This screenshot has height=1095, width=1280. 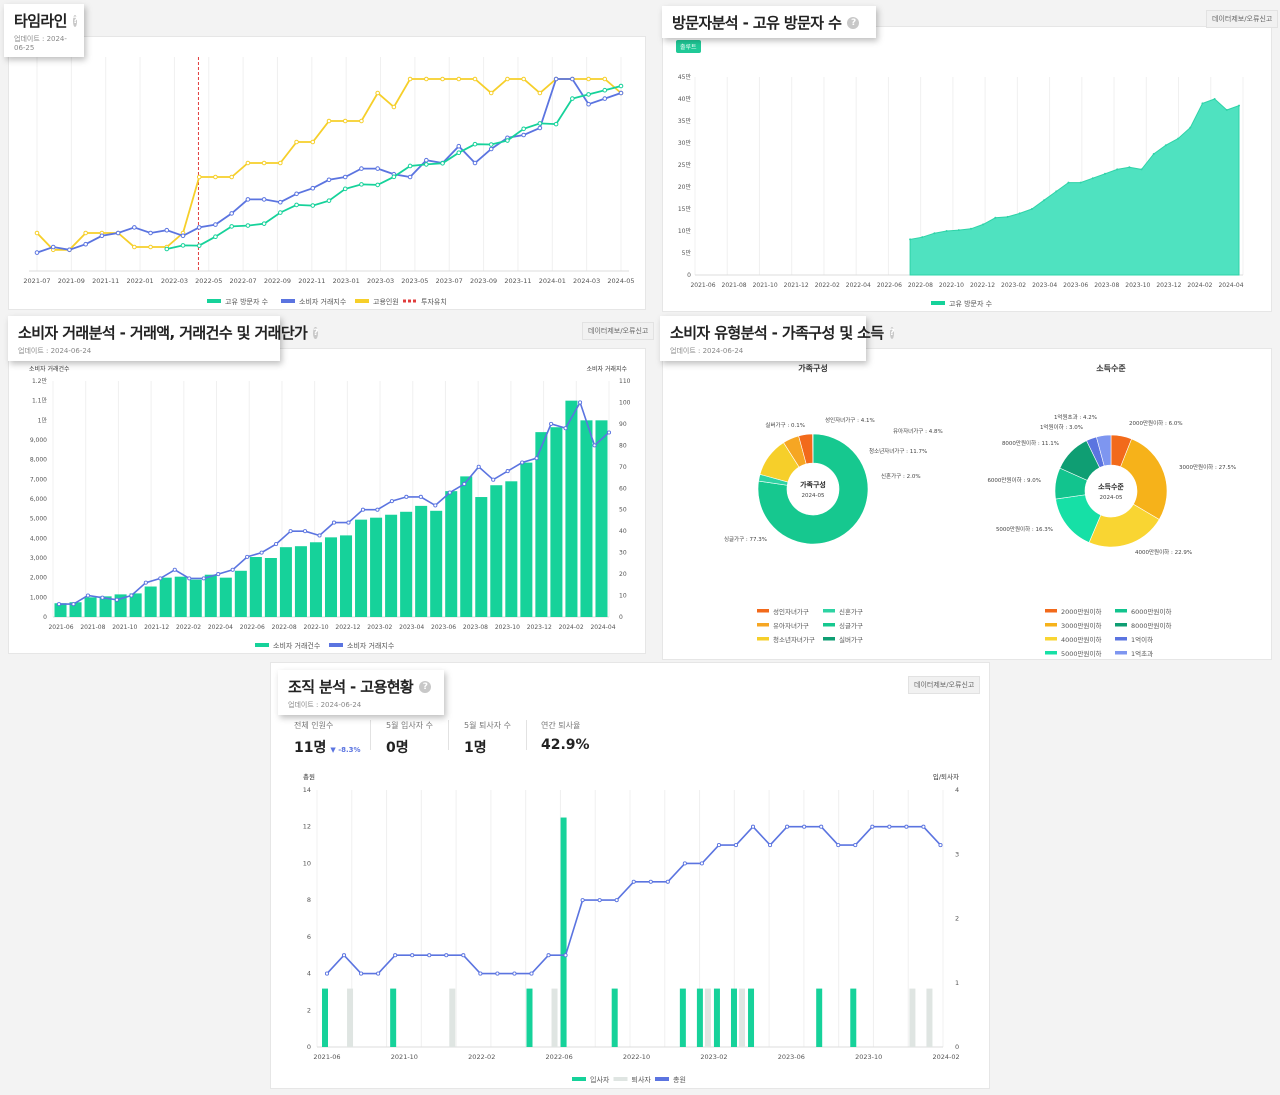 I want to click on y-tick-label: 7,000, so click(x=38, y=479).